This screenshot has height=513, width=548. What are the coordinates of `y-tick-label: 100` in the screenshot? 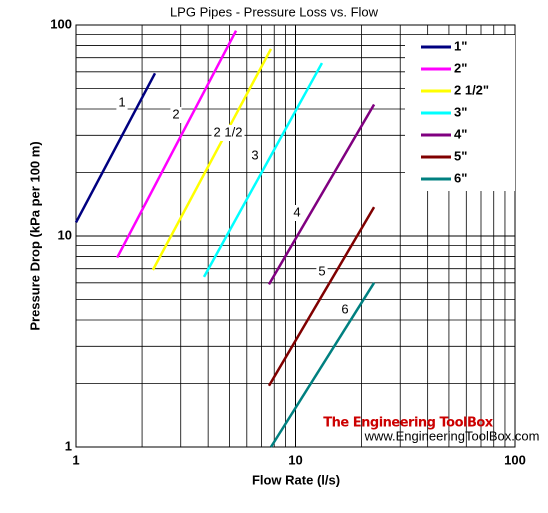 It's located at (61, 23).